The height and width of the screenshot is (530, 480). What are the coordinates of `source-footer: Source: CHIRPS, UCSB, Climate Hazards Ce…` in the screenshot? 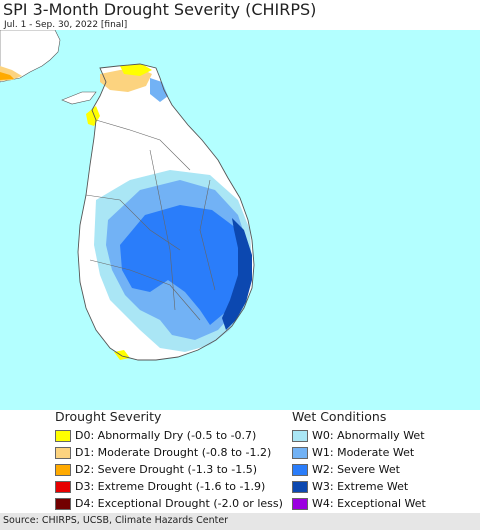 It's located at (240, 521).